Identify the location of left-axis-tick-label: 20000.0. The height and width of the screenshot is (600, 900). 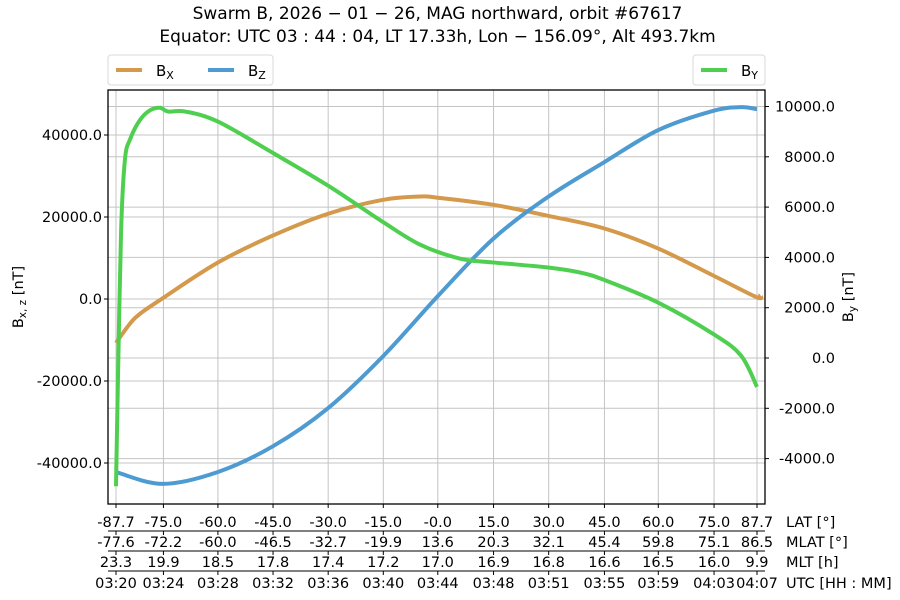
(72, 218).